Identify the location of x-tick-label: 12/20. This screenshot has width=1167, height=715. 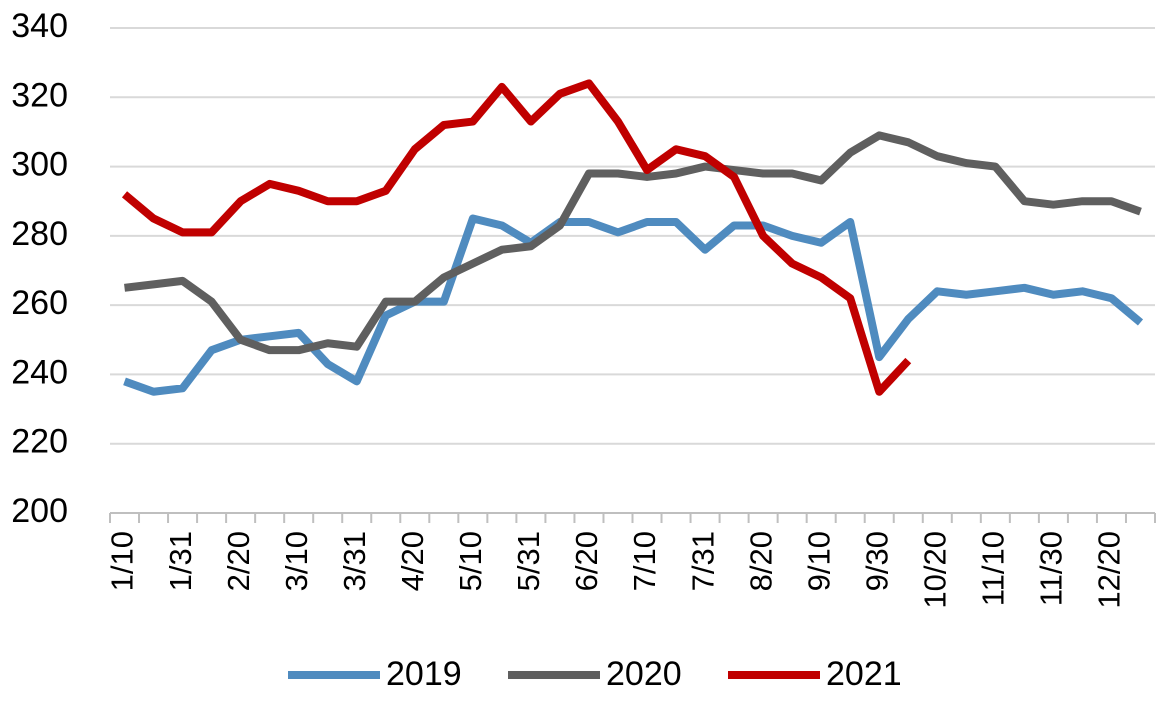
(1109, 570).